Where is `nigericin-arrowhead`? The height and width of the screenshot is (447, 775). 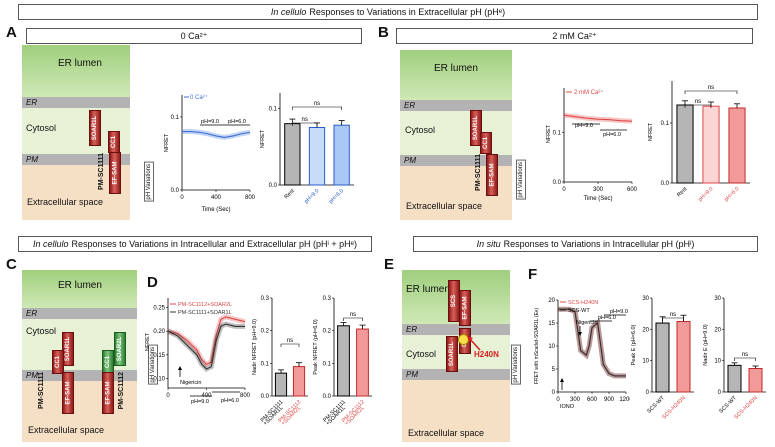 nigericin-arrowhead is located at coordinates (180, 368).